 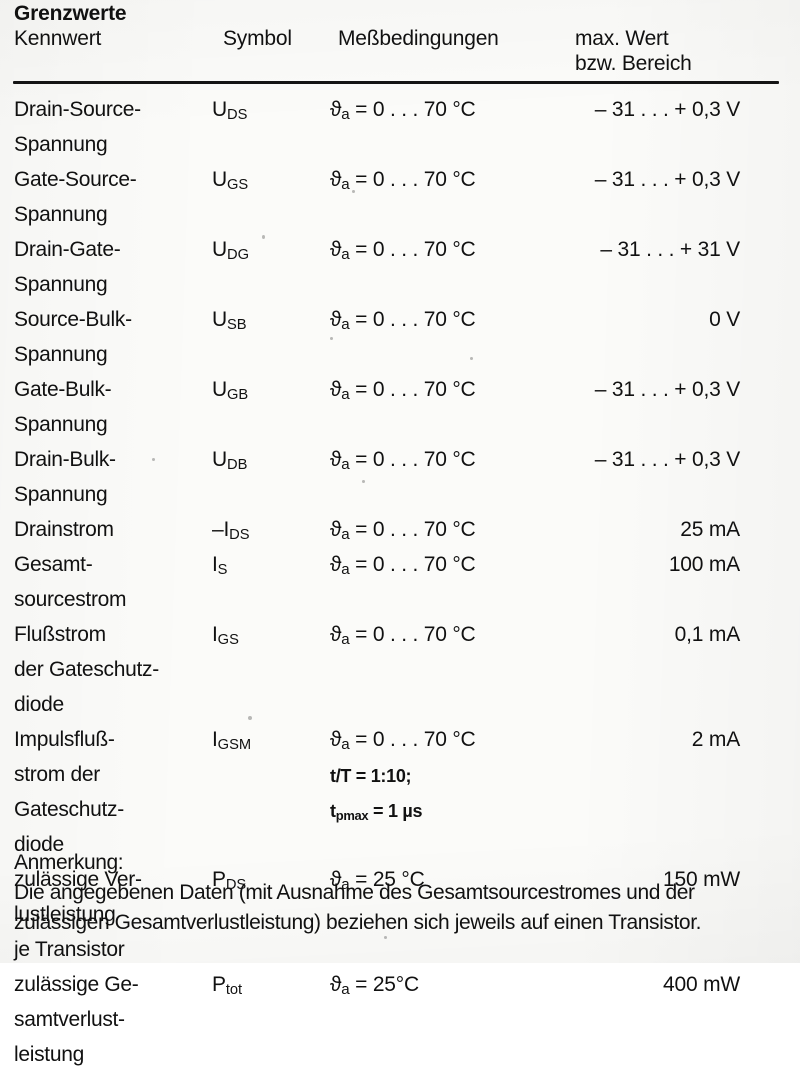 I want to click on row-max-value: 25 mA, so click(x=710, y=529).